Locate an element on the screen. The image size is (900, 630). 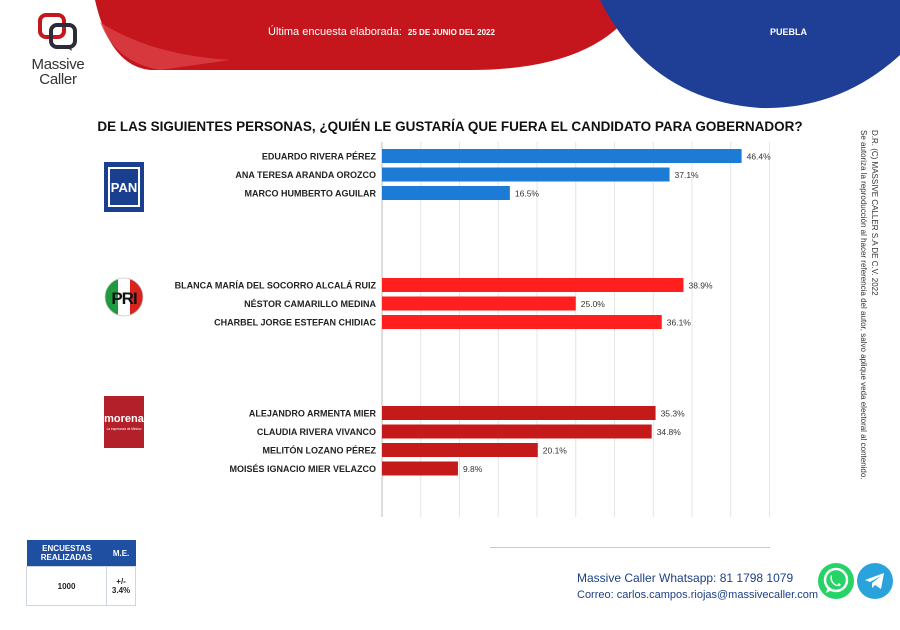
brand-name-line1: Massive is located at coordinates (58, 64).